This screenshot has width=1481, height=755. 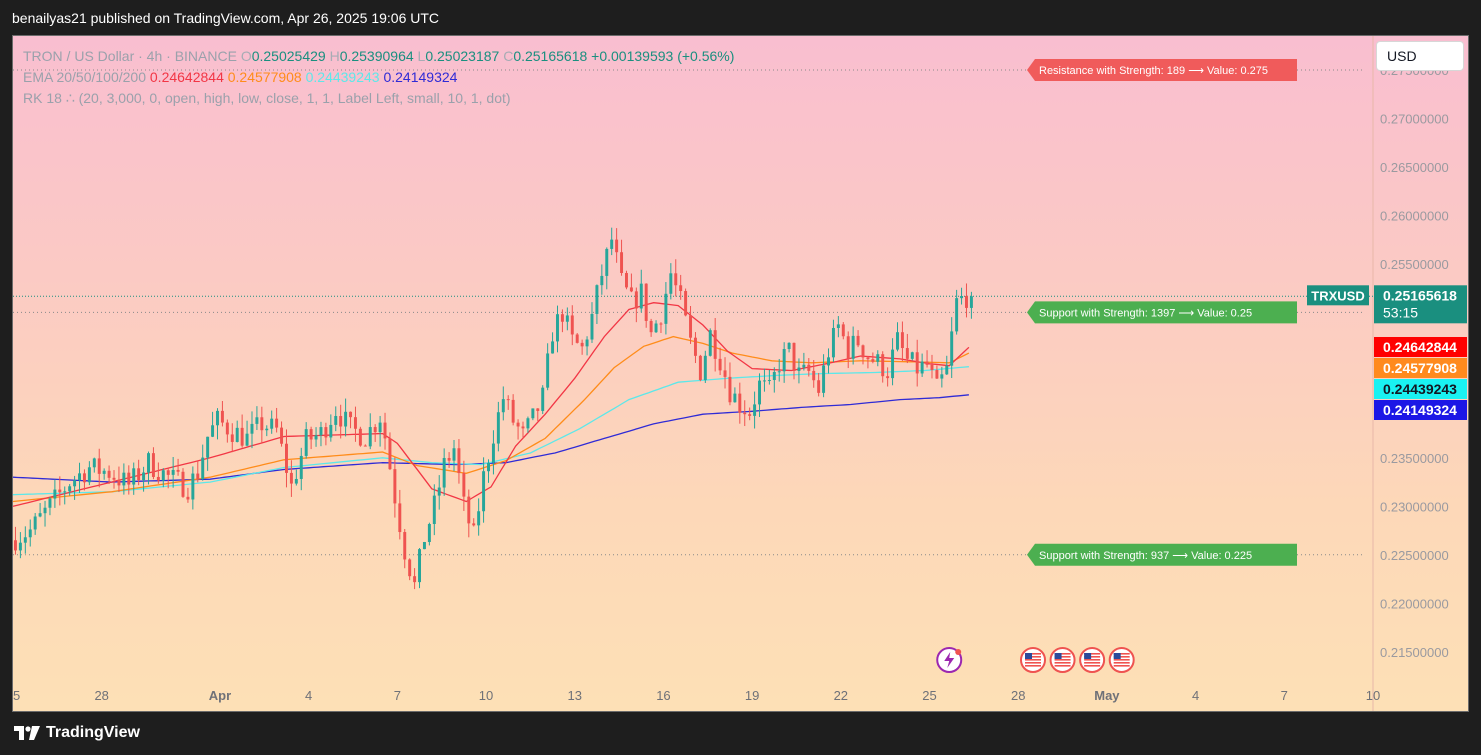 I want to click on x-tick-label: 13, so click(x=575, y=695).